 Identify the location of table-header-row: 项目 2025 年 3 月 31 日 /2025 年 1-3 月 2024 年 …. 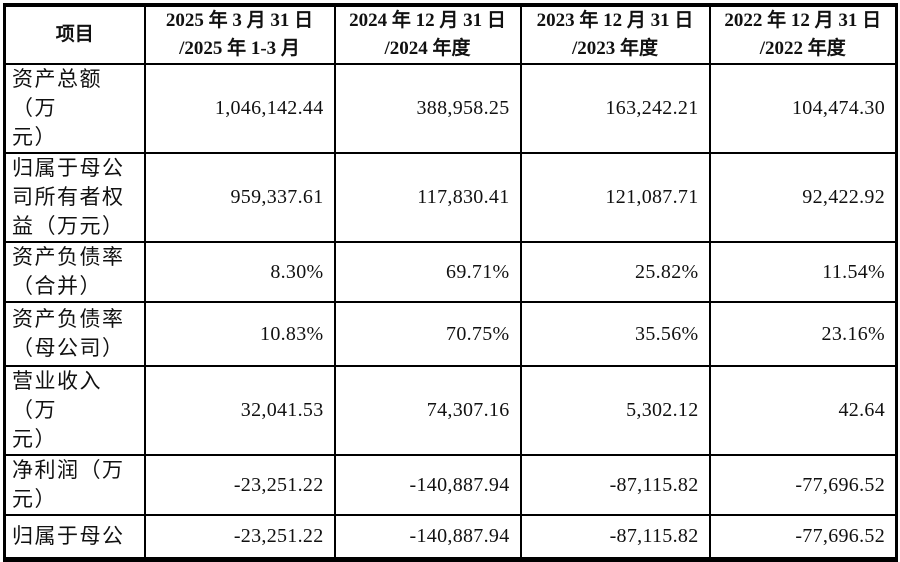
(450, 34).